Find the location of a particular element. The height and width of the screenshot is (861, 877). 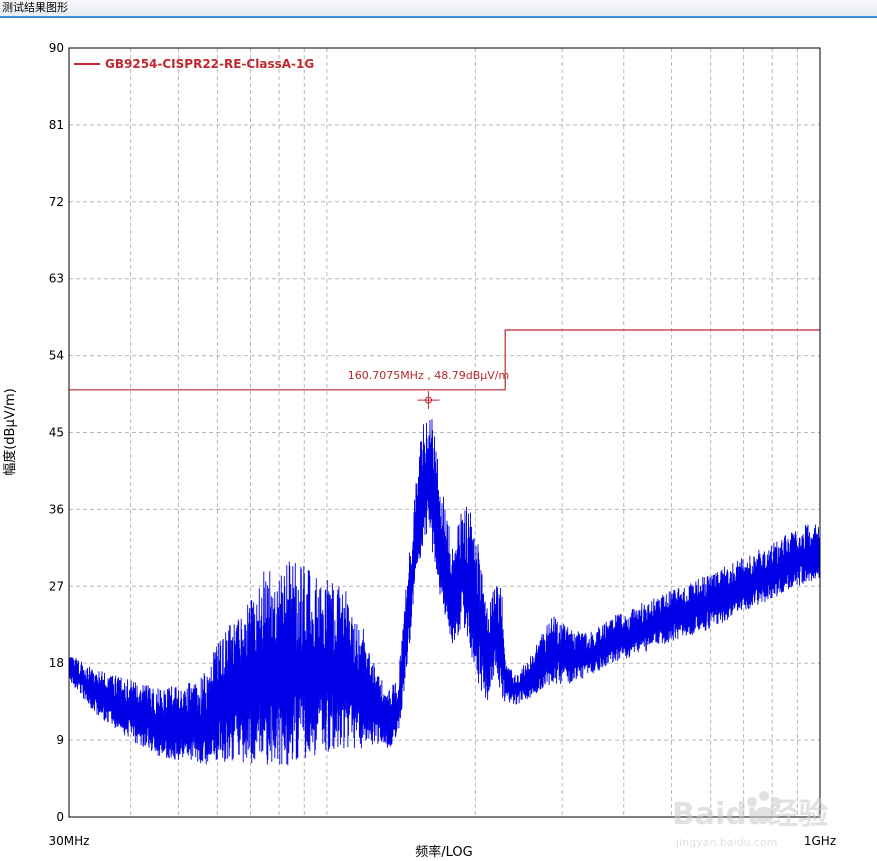

y-tick-label: 36 is located at coordinates (56, 509).